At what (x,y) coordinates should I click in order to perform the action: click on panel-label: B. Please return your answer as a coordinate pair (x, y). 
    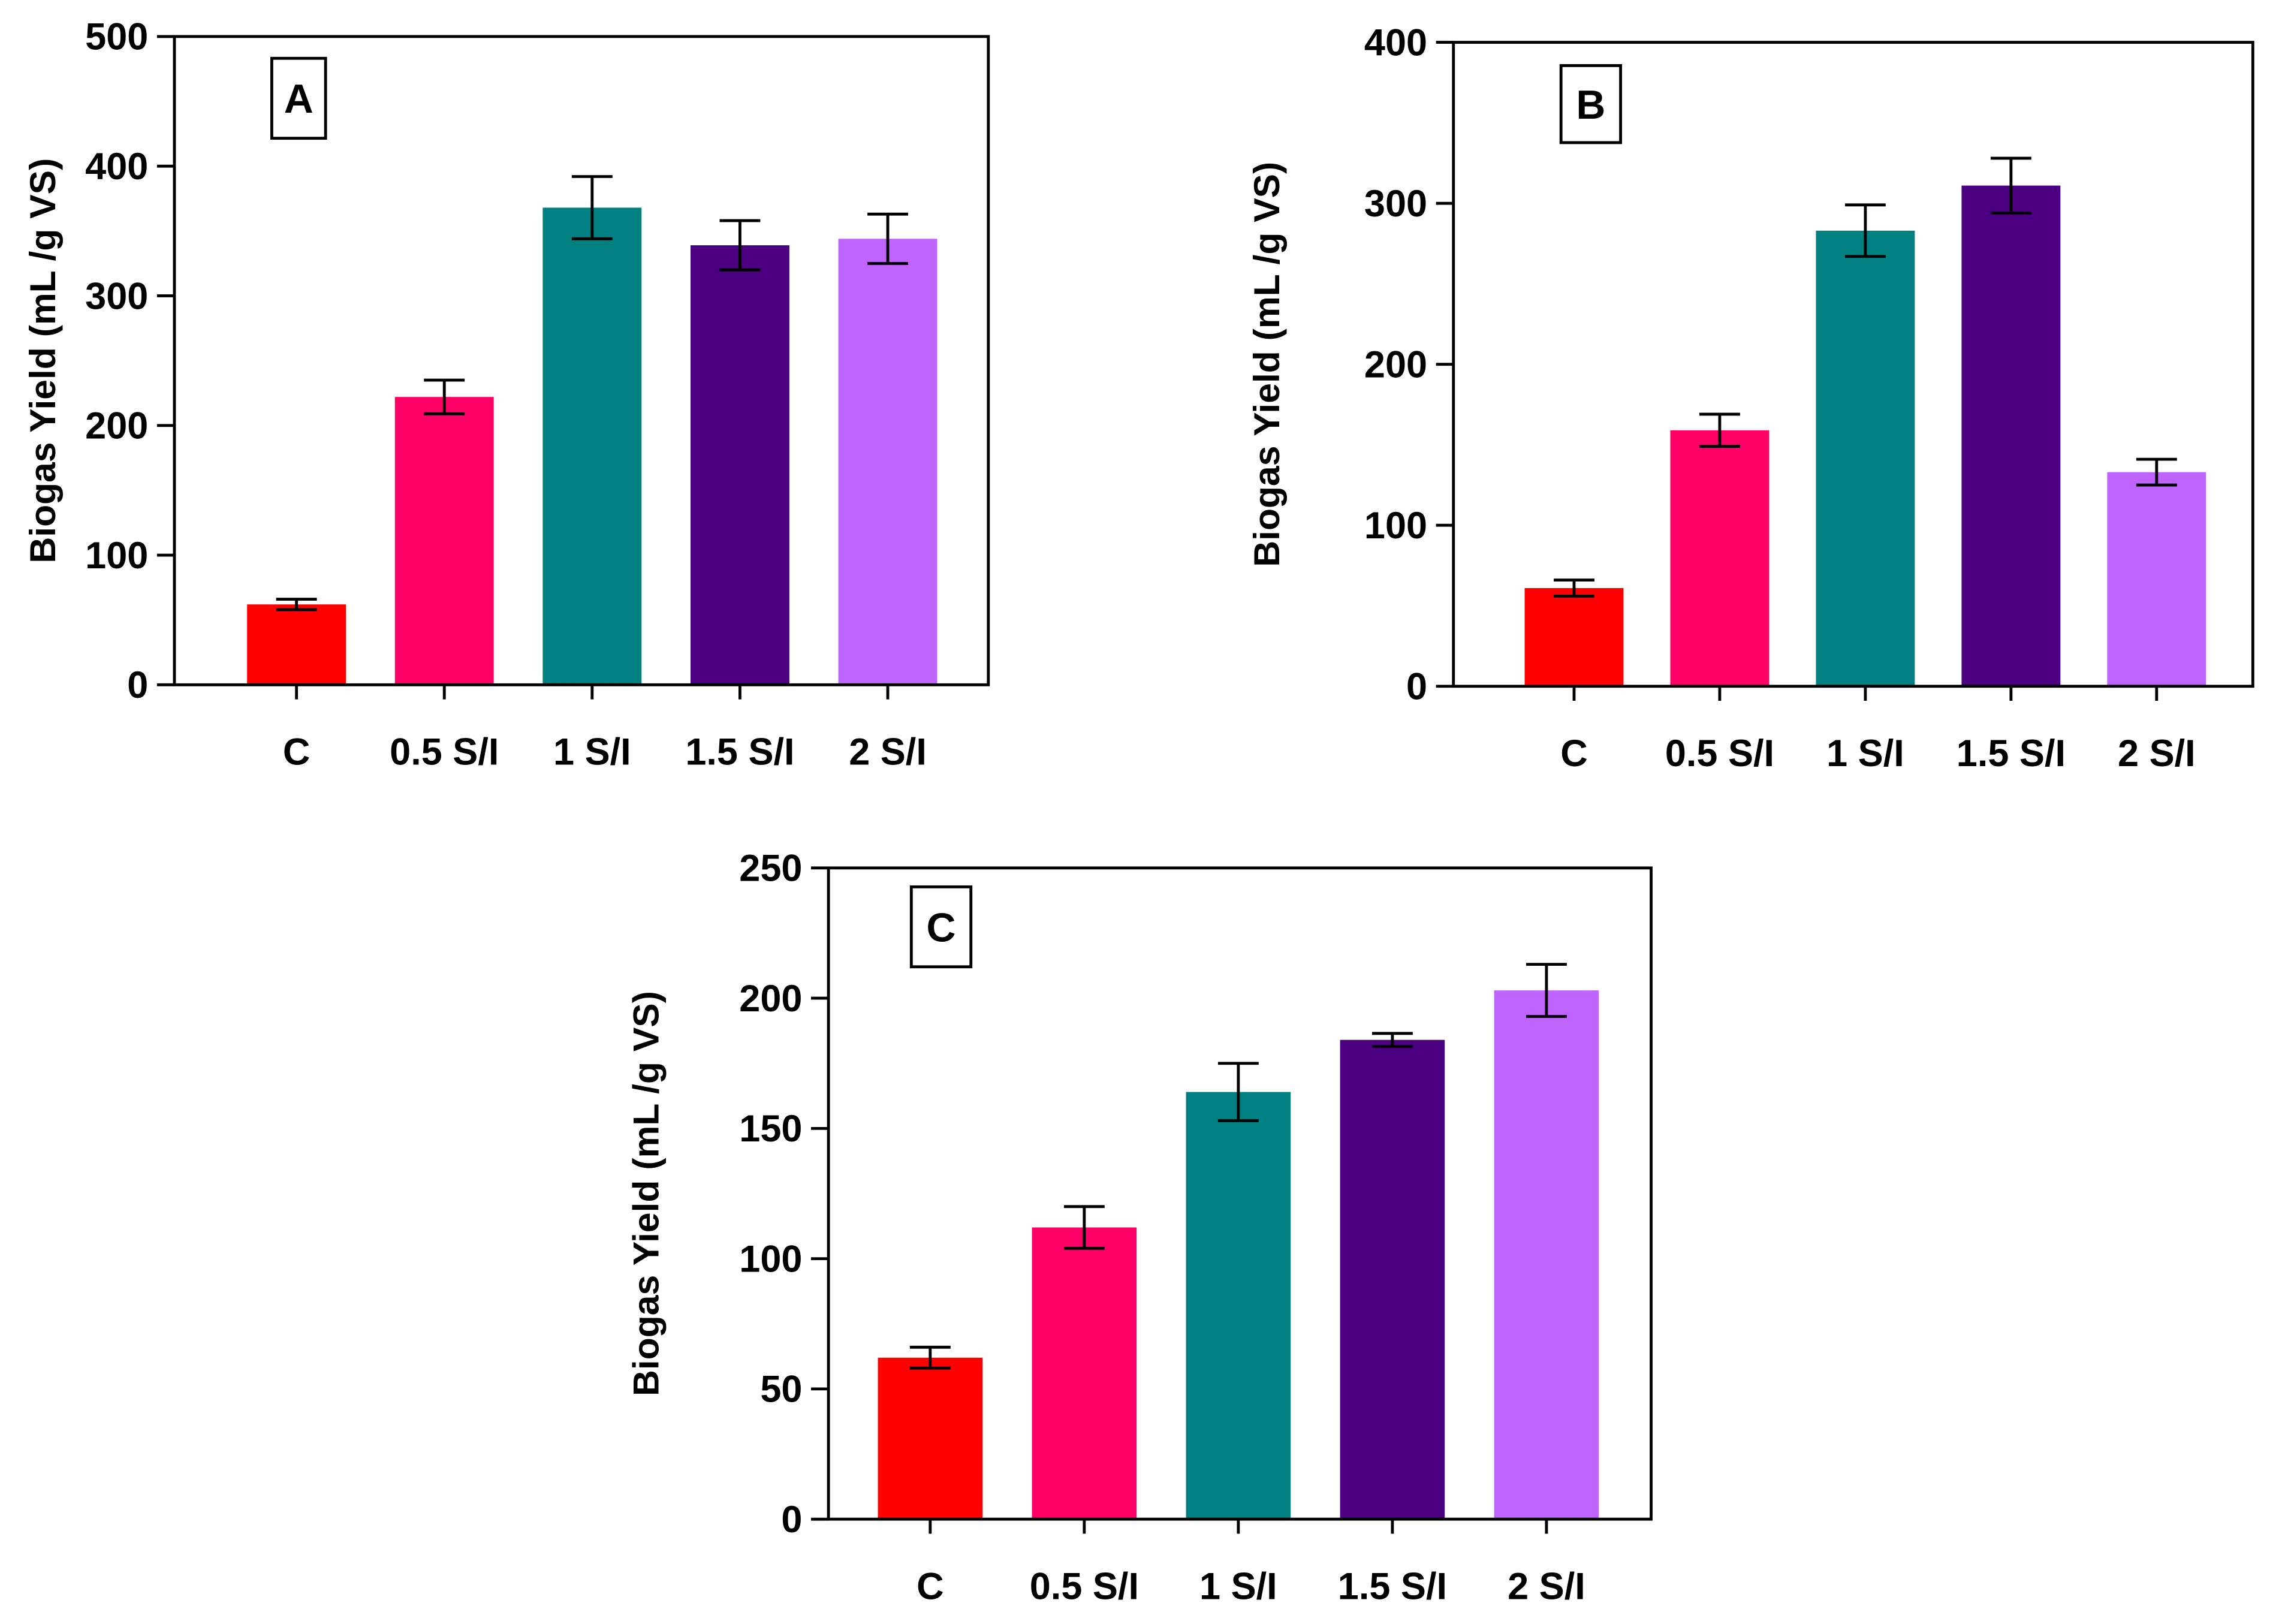
    Looking at the image, I should click on (1590, 106).